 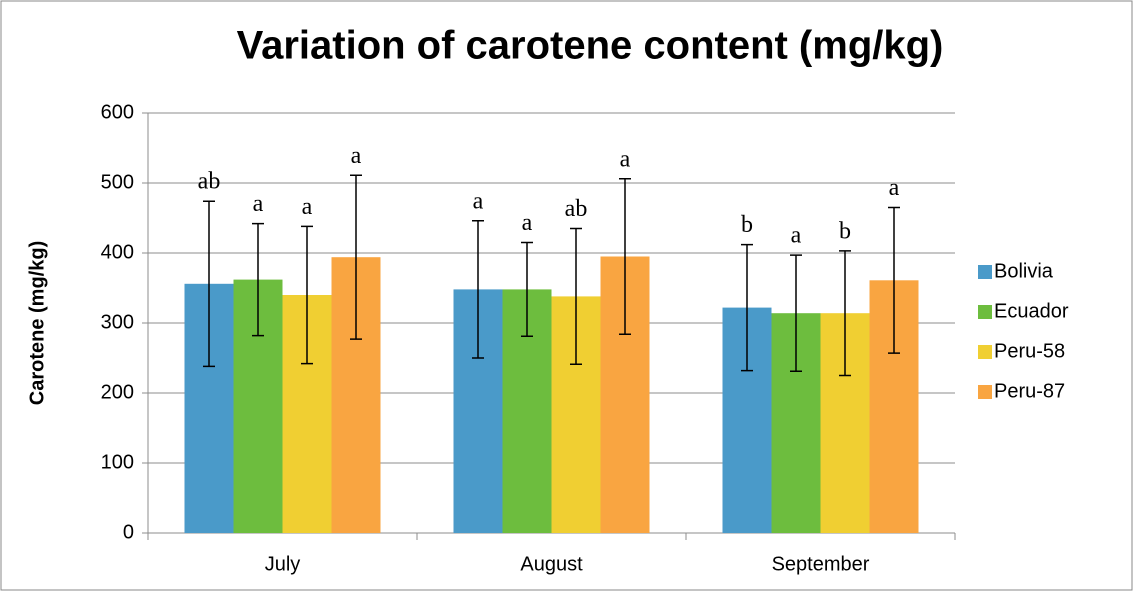 What do you see at coordinates (1029, 351) in the screenshot?
I see `legend-label: Peru-58` at bounding box center [1029, 351].